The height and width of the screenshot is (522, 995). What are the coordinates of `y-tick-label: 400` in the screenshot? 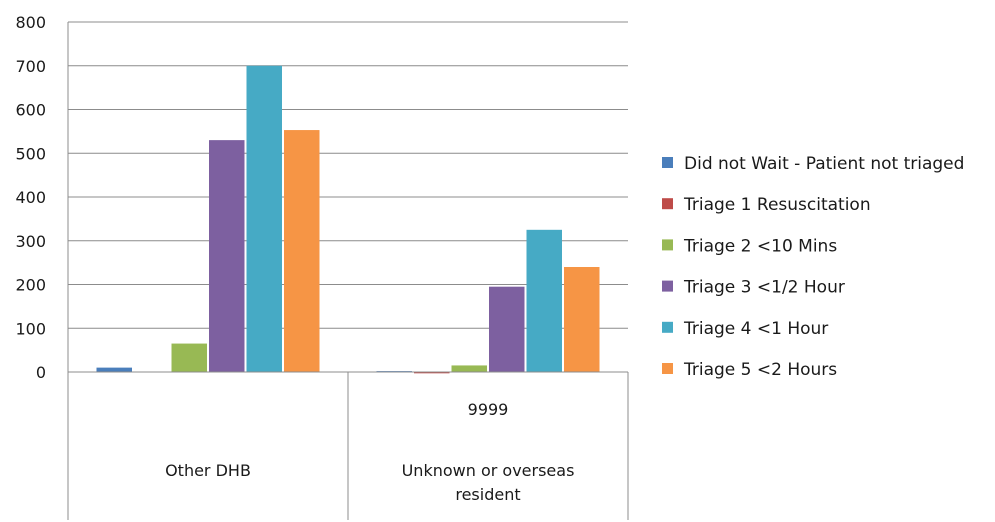 It's located at (30, 197).